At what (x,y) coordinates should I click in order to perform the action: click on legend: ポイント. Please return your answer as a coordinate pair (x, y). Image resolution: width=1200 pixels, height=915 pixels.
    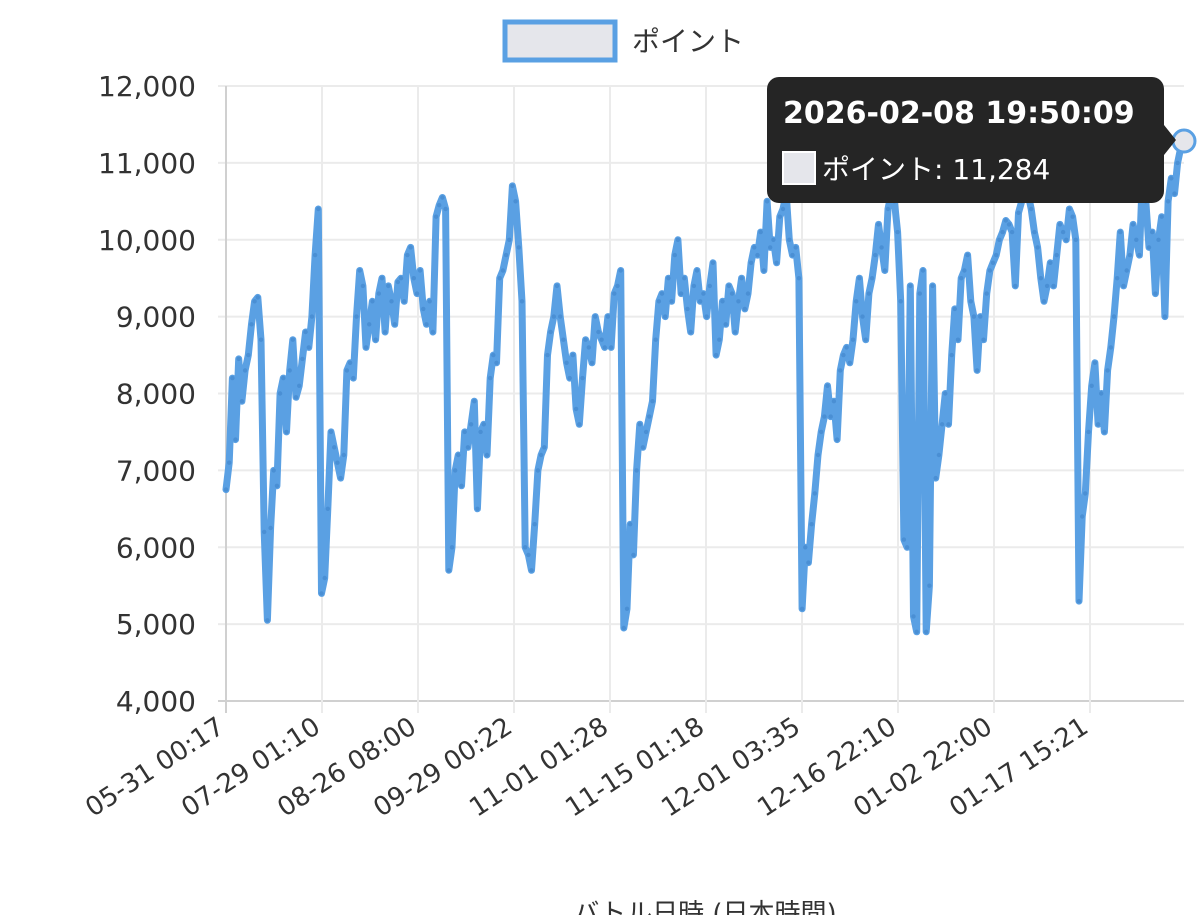
    Looking at the image, I should click on (623, 41).